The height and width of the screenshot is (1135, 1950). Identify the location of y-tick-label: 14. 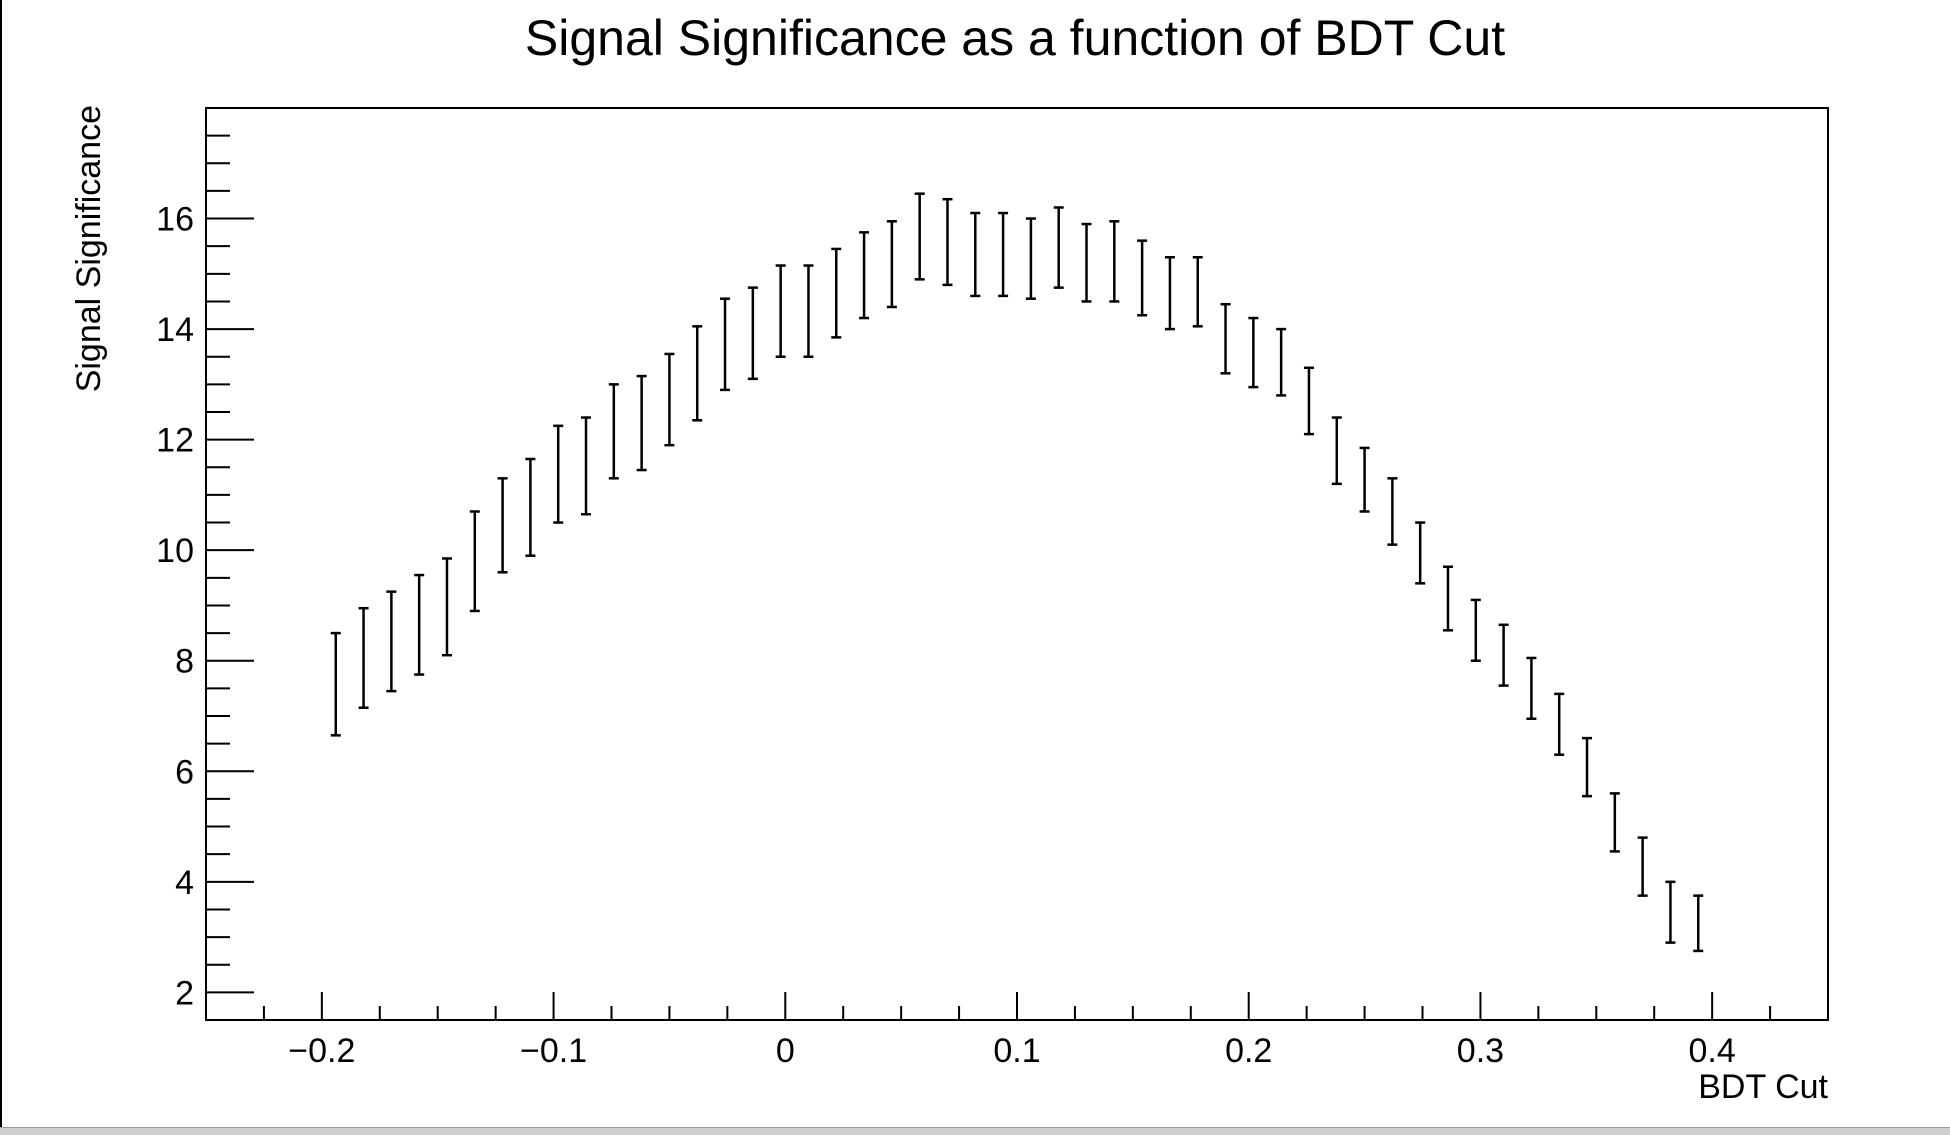
(175, 330).